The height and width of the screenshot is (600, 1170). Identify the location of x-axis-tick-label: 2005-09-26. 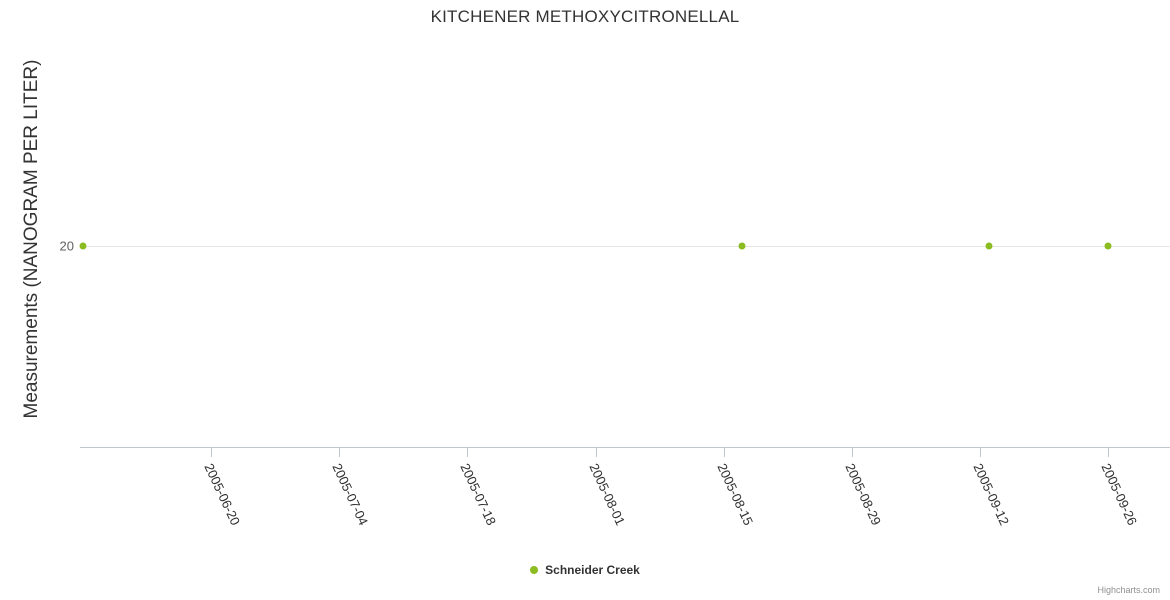
(1119, 494).